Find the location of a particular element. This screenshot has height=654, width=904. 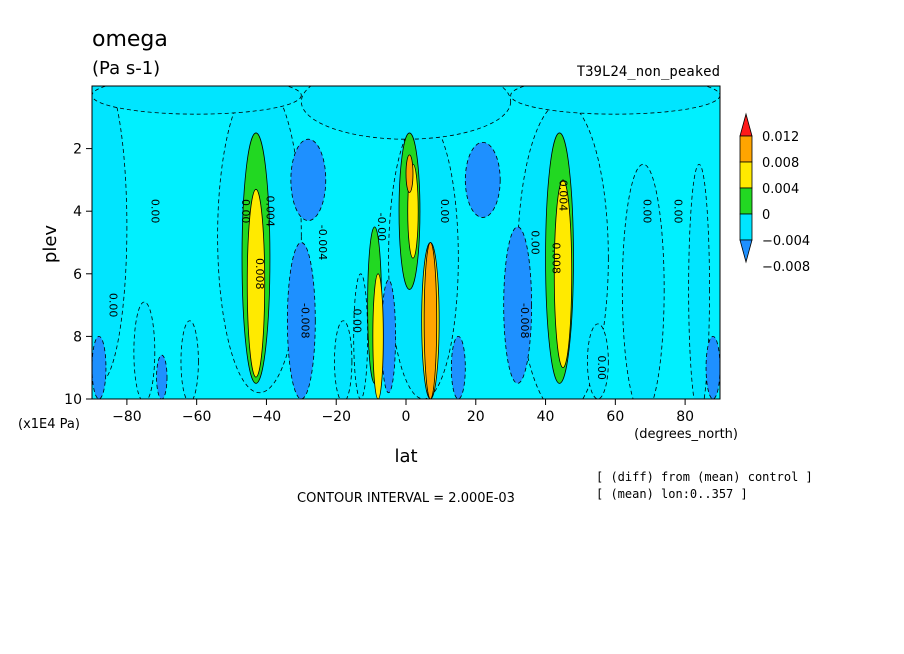

x-tick-label: 40 is located at coordinates (546, 417).